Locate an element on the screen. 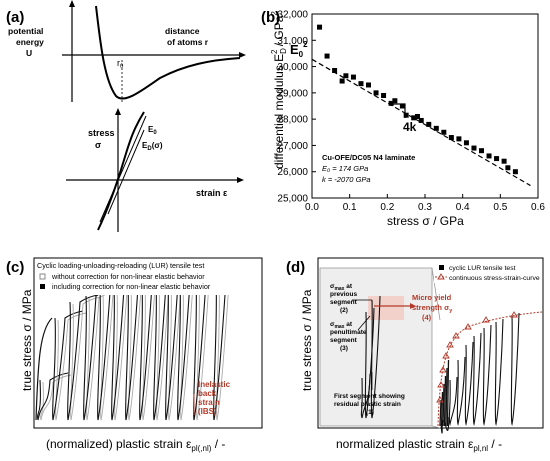 This screenshot has height=461, width=550. ytick-label: 27,000 is located at coordinates (292, 146).